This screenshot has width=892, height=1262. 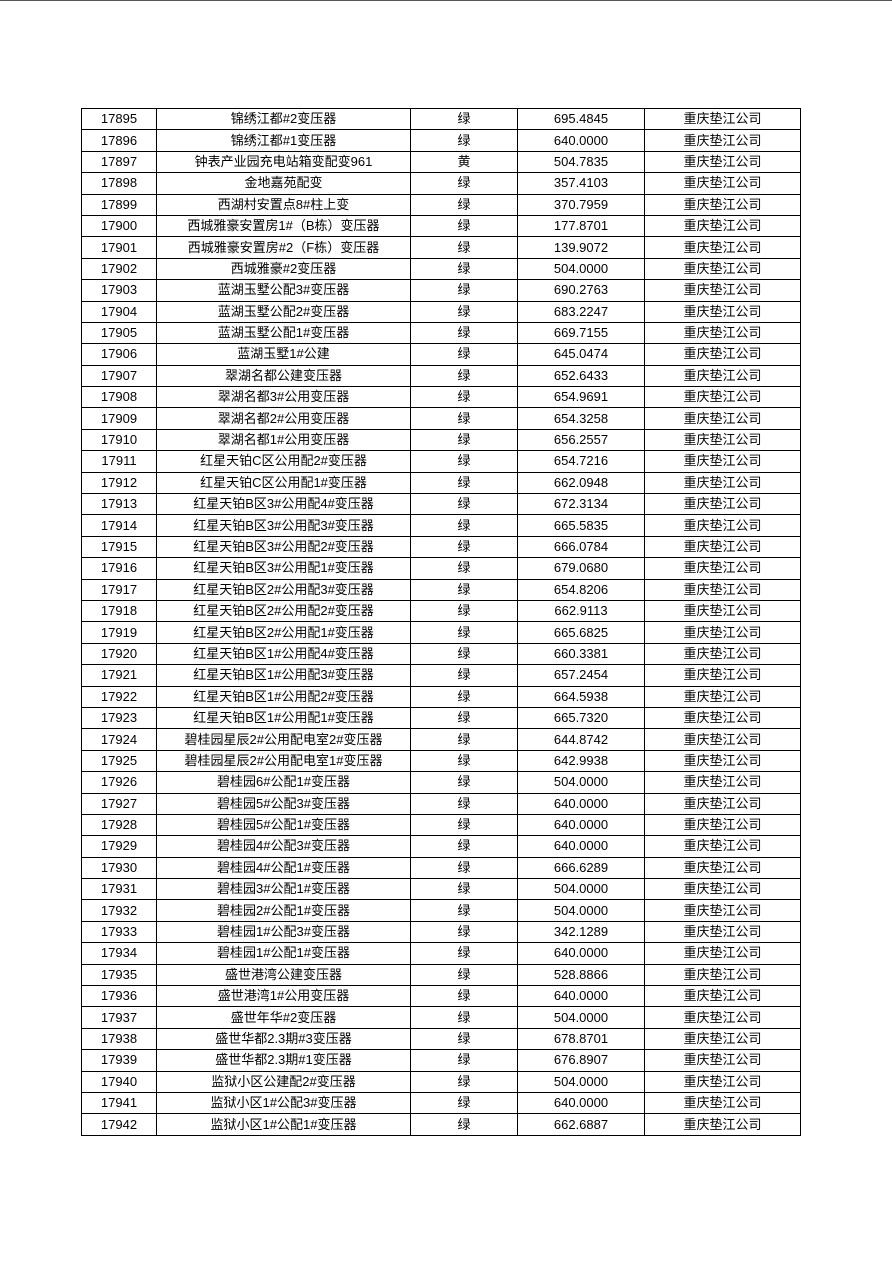 I want to click on table-row: 17914 红星天铂B区3#公用配3#变压器绿 665.5835 重庆垫江公司, so click(x=441, y=525).